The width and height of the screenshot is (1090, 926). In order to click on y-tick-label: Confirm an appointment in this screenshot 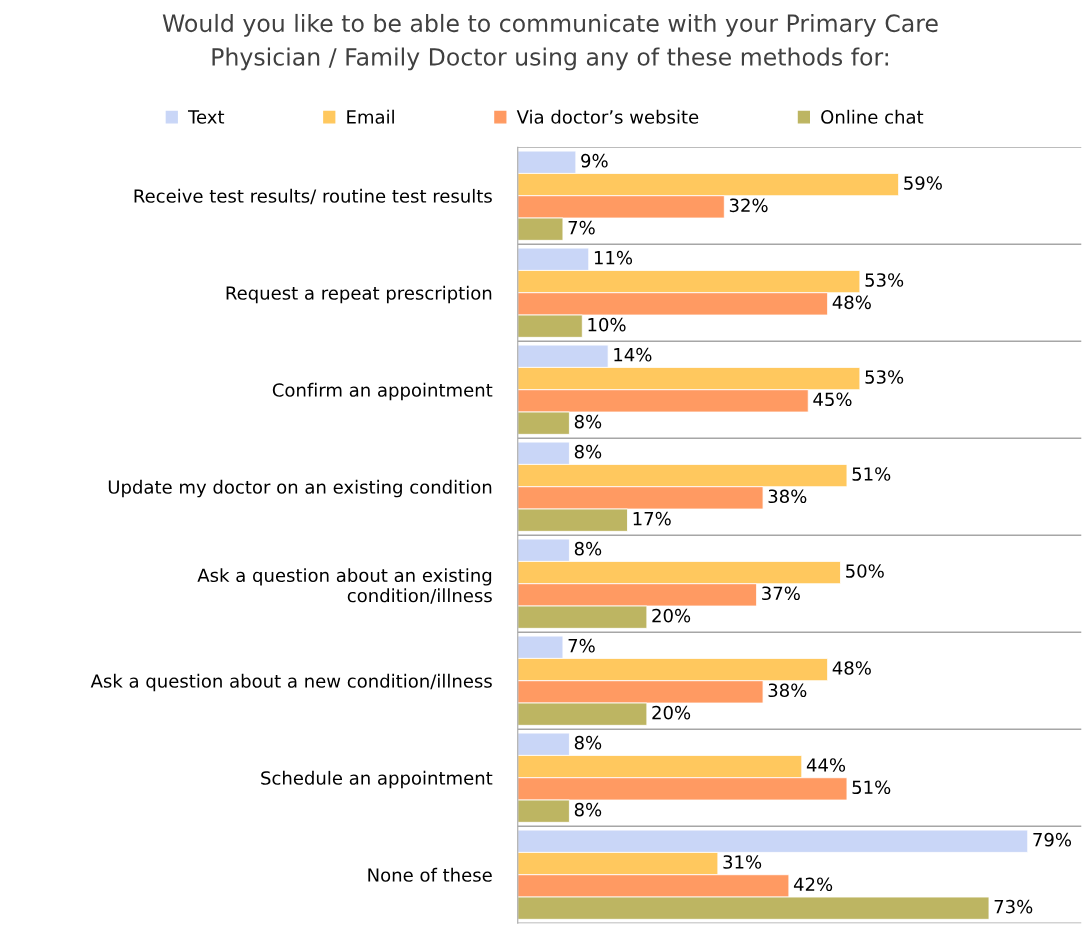, I will do `click(382, 391)`.